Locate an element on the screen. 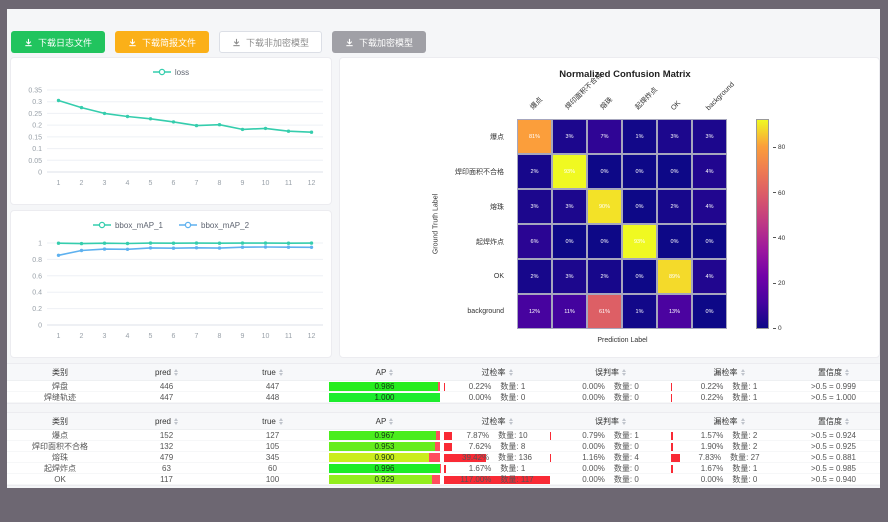 The image size is (888, 522). legend-item-loss: loss is located at coordinates (171, 72).